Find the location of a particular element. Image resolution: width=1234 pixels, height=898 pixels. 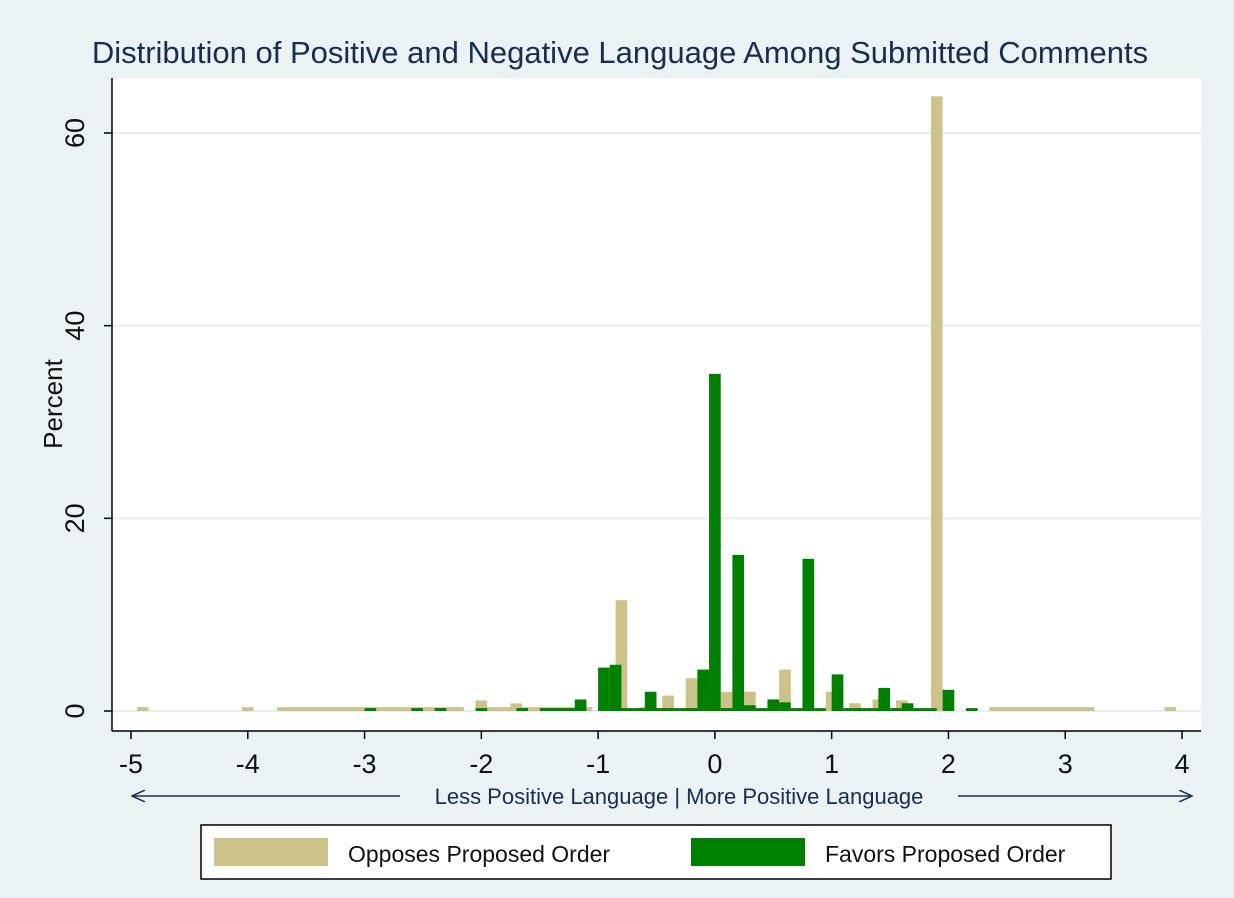

y-tick-label: 20 is located at coordinates (75, 518).